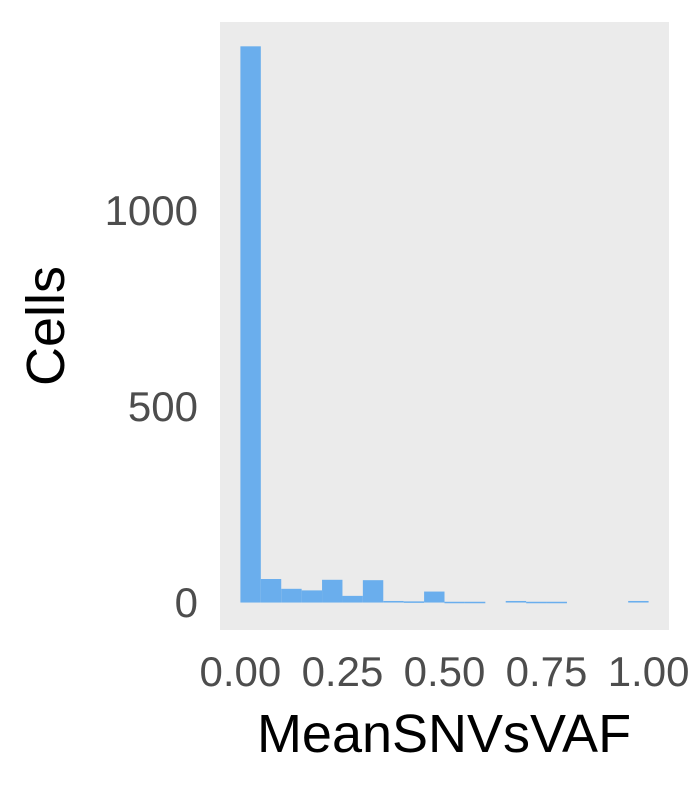  Describe the element at coordinates (444, 734) in the screenshot. I see `x-axis-title: MeanSNVsVAF` at that location.